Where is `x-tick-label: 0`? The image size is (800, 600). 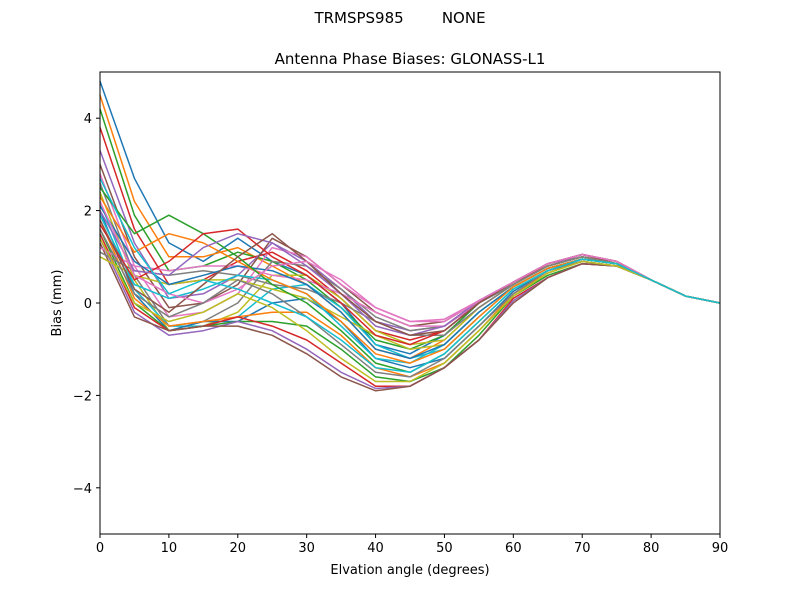
x-tick-label: 0 is located at coordinates (100, 548).